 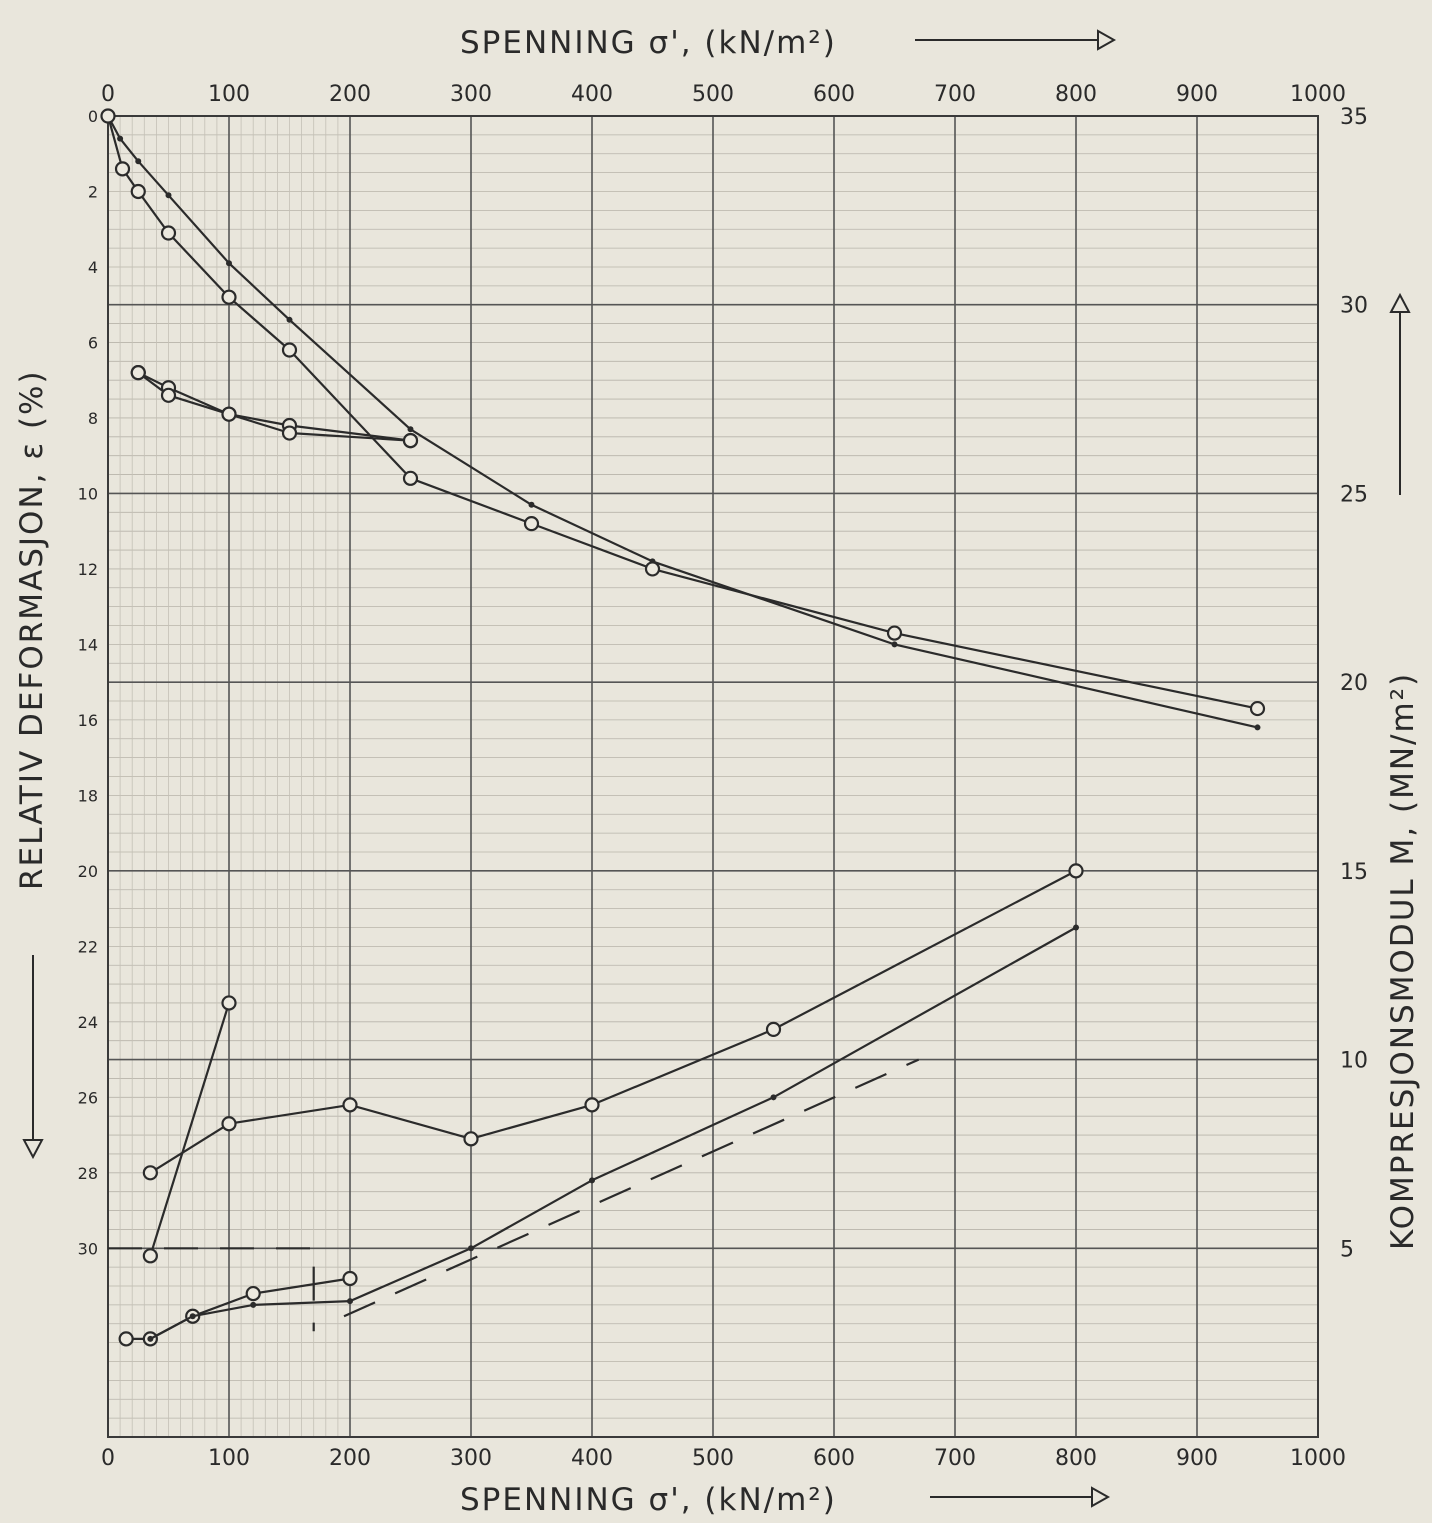 What do you see at coordinates (592, 94) in the screenshot?
I see `x-tick-label-top: 400` at bounding box center [592, 94].